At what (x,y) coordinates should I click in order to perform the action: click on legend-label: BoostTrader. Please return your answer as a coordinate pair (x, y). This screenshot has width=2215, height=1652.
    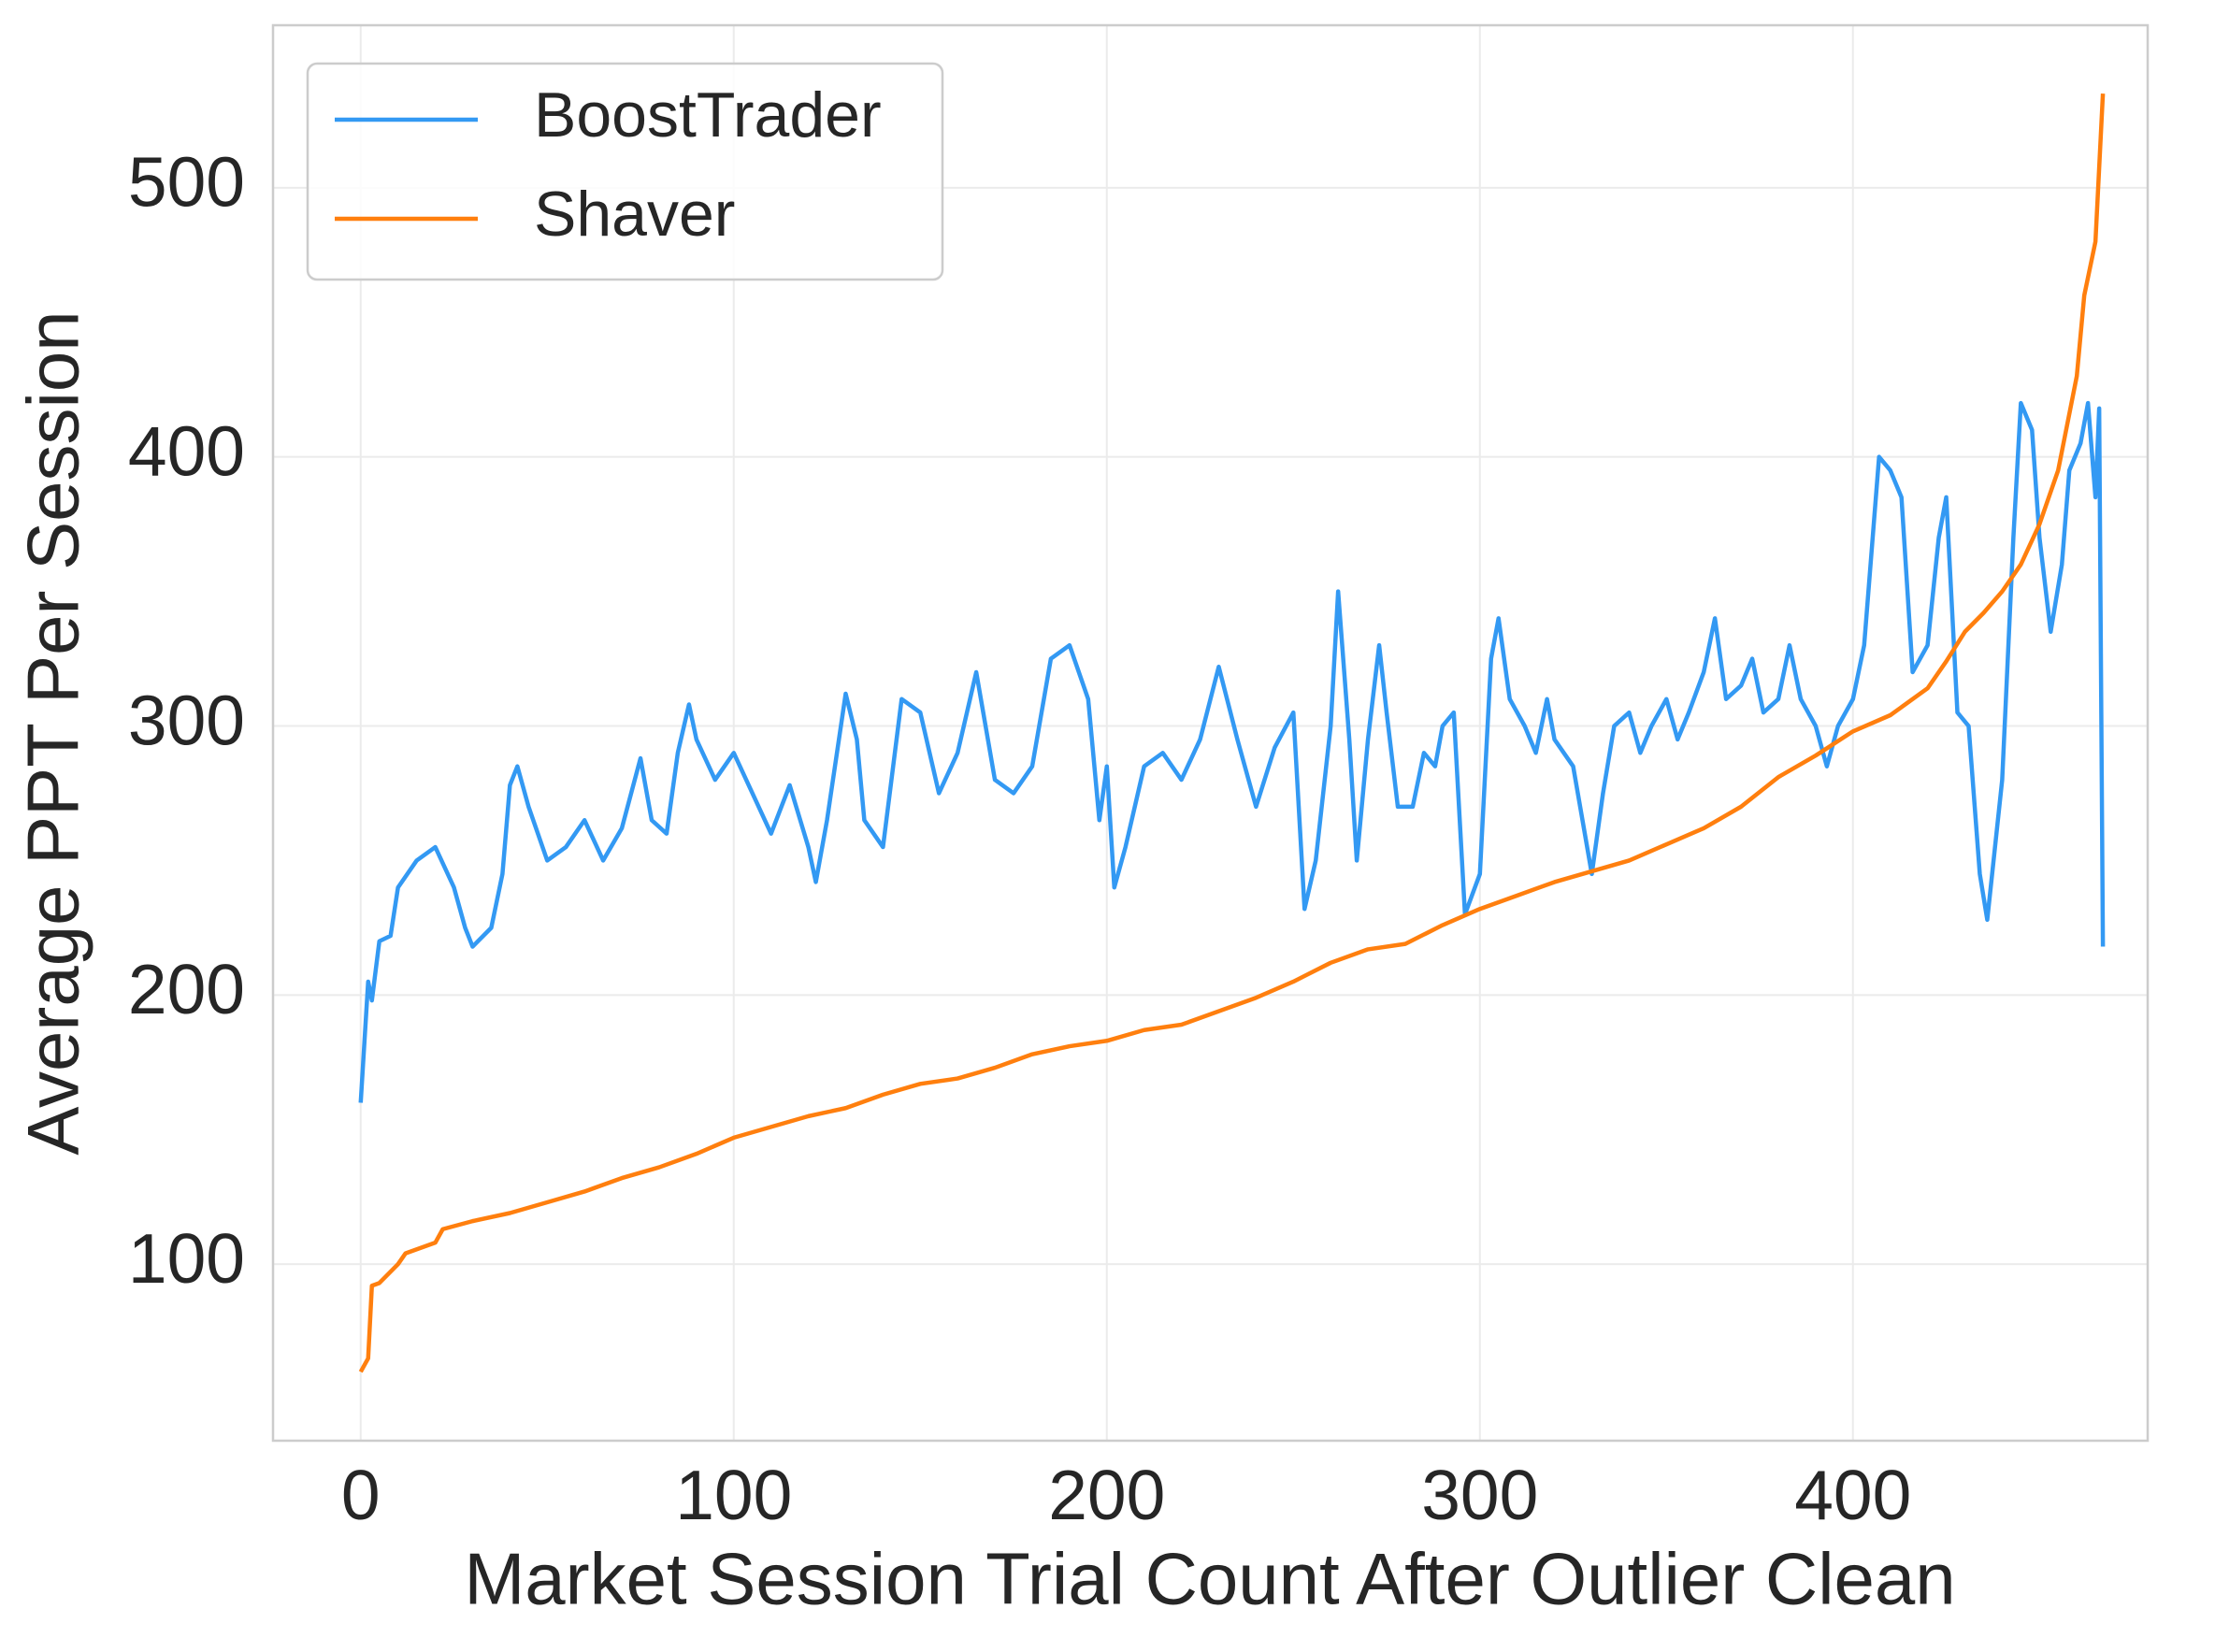
    Looking at the image, I should click on (708, 115).